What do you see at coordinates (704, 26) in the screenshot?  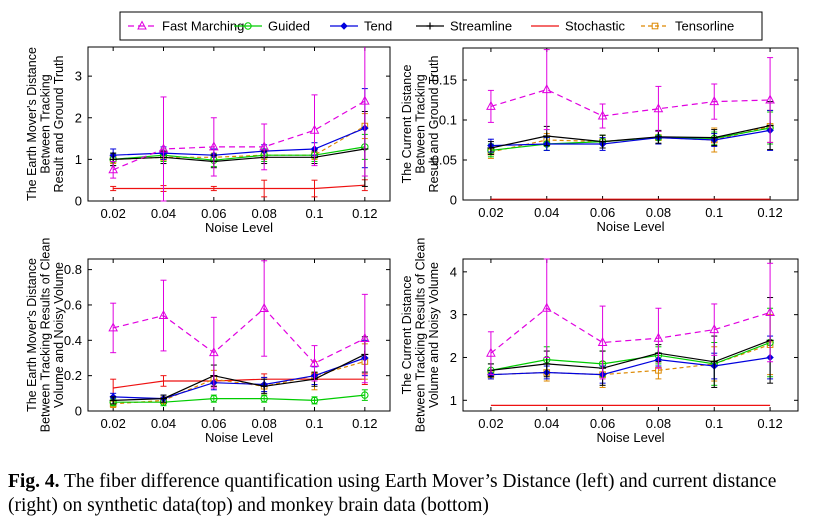 I see `legend-label: Tensorline` at bounding box center [704, 26].